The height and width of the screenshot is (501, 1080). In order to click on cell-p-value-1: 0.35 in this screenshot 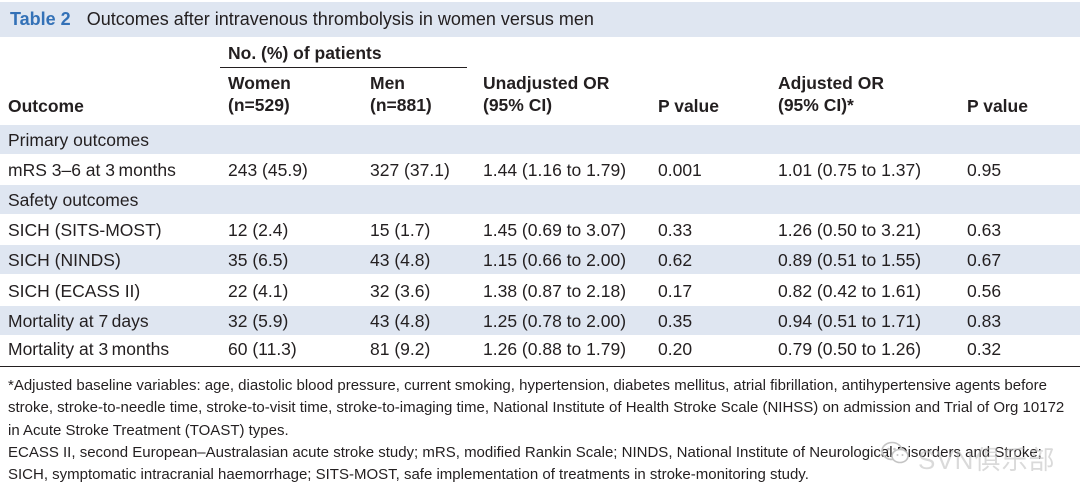, I will do `click(675, 321)`.